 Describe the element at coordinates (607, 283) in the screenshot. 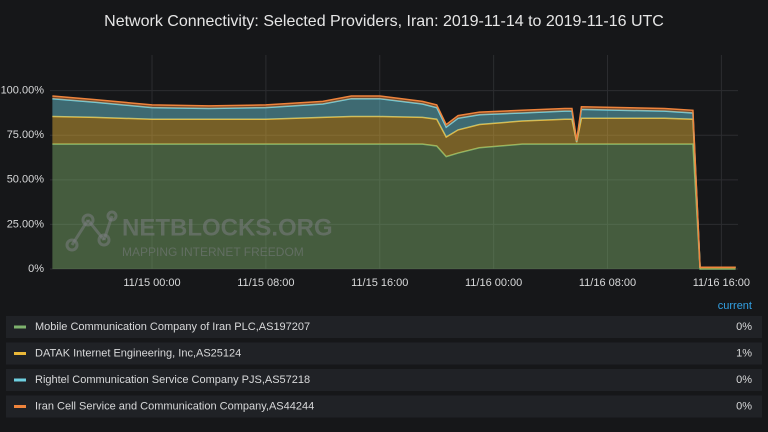

I see `x-tick-label: 11/16 08:00` at that location.